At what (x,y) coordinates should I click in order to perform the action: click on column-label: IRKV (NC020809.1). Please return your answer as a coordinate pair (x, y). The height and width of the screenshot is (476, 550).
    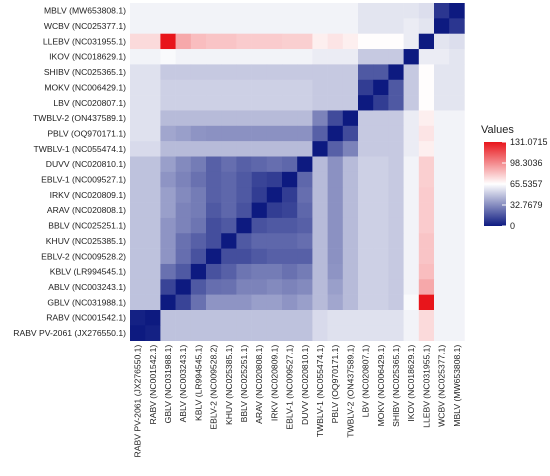
    Looking at the image, I should click on (274, 383).